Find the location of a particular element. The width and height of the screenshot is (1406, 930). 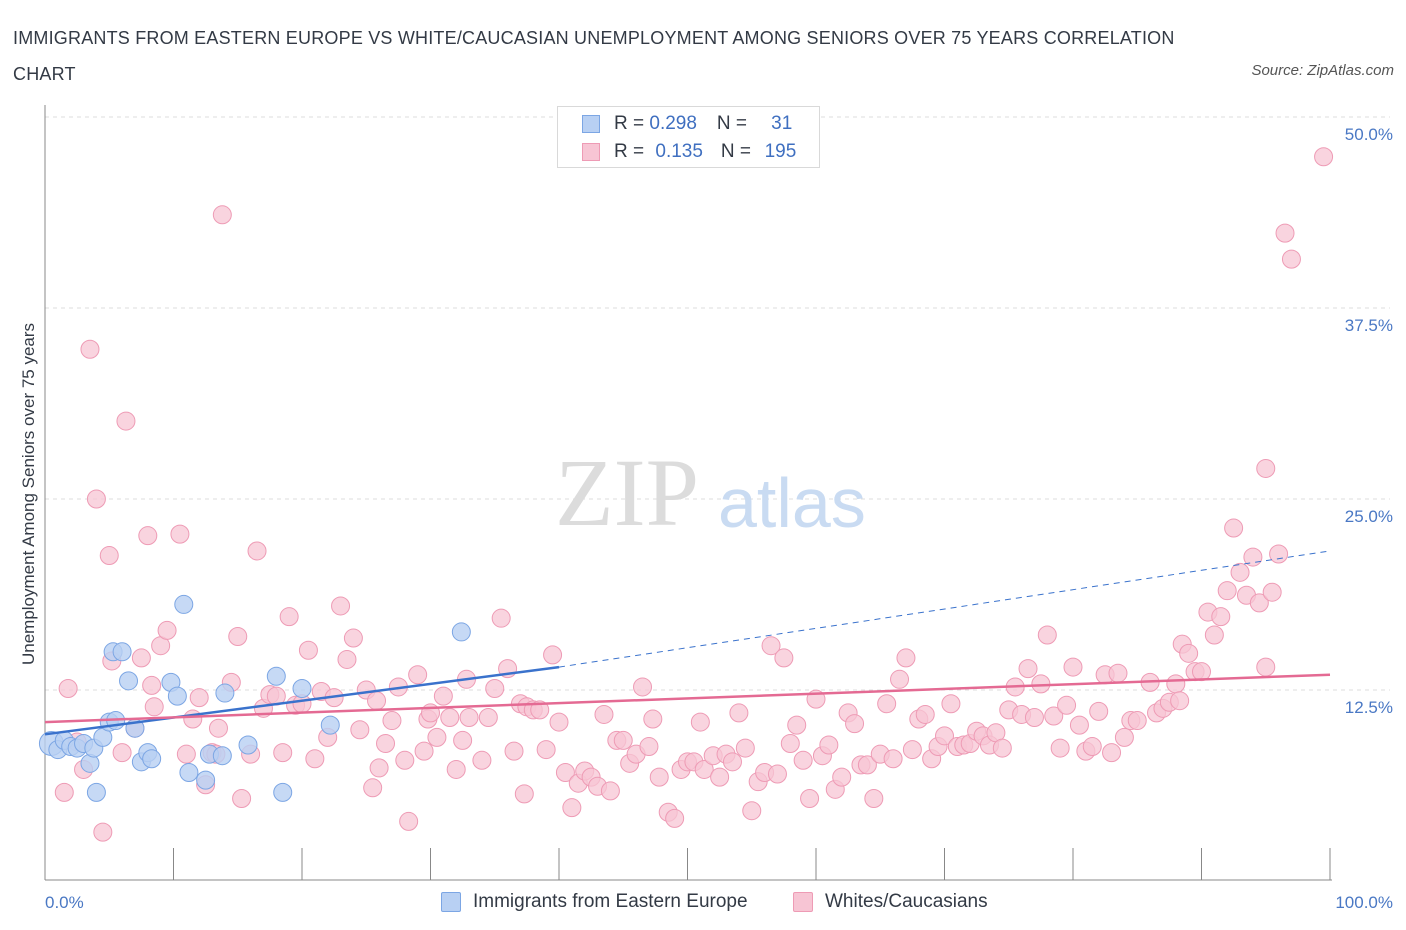

pink-swatch is located at coordinates (591, 152).